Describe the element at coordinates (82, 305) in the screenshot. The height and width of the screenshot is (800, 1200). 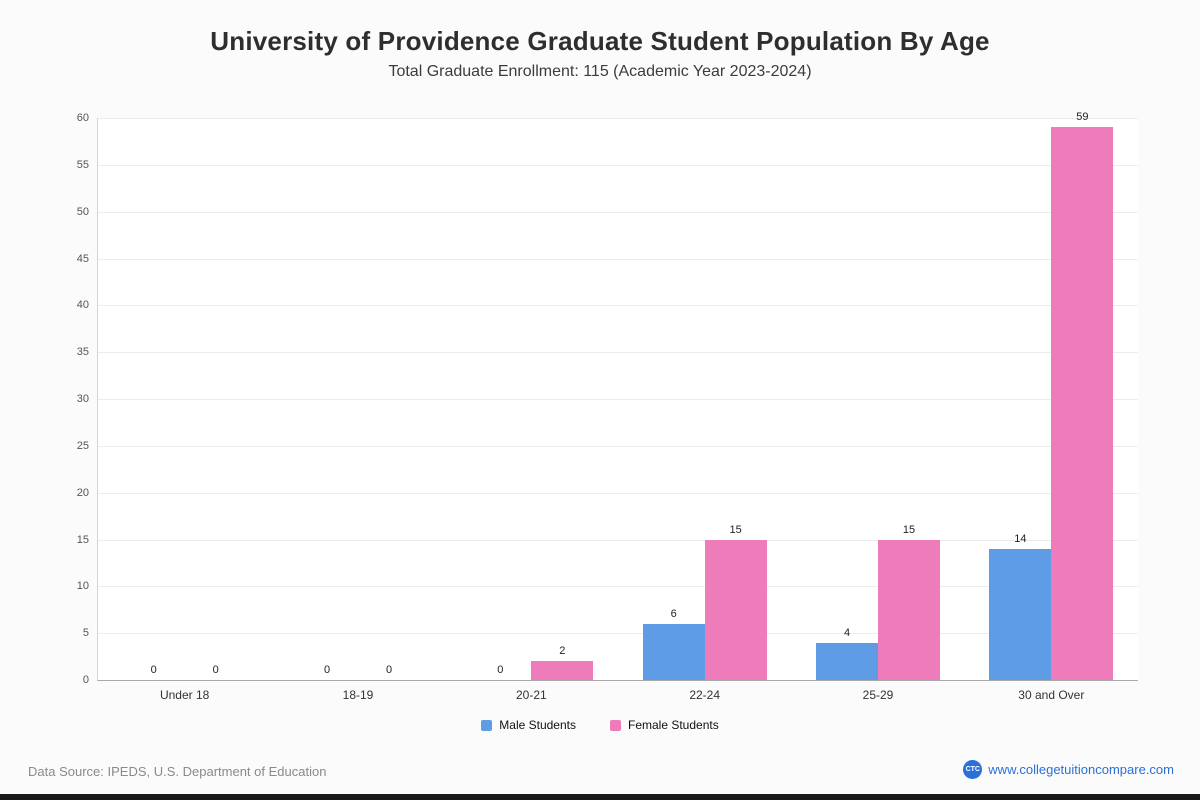
I see `y-axis-tick-label: 40` at that location.